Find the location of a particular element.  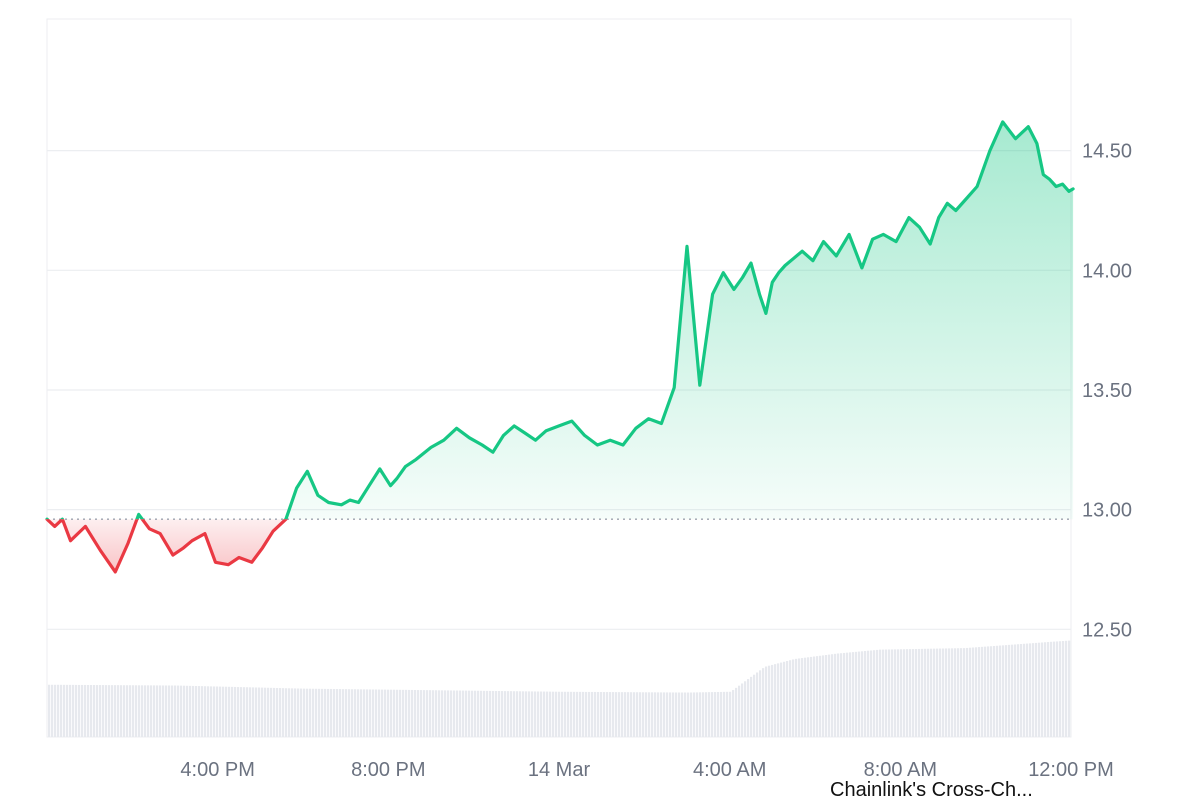

x-tick-label: 14 Mar is located at coordinates (559, 770).